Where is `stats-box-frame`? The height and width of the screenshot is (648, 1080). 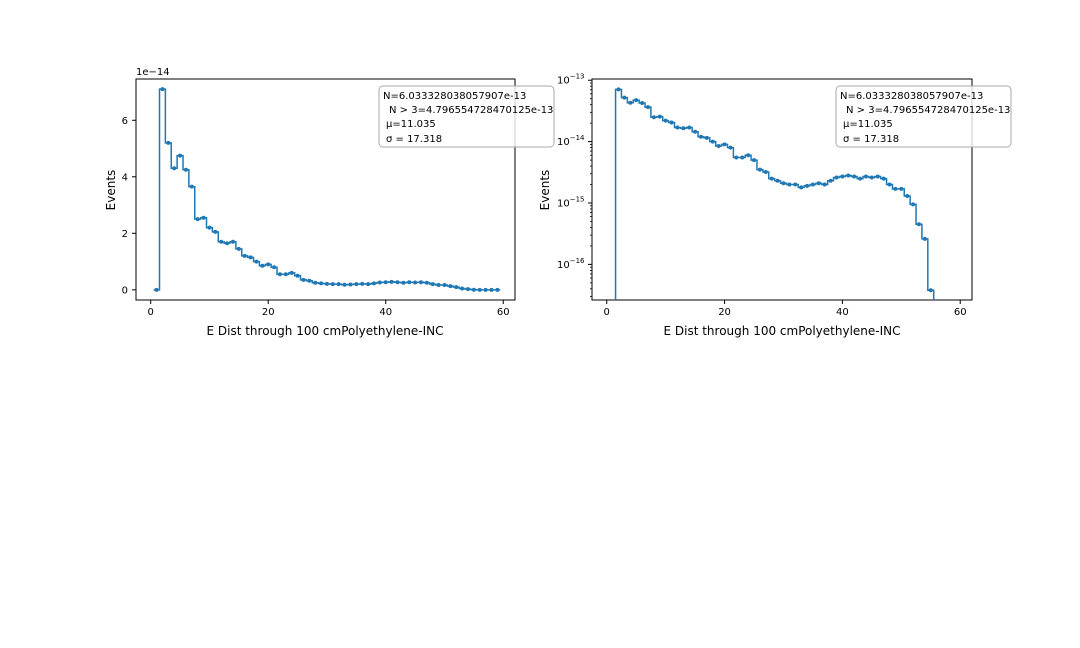 stats-box-frame is located at coordinates (466, 116).